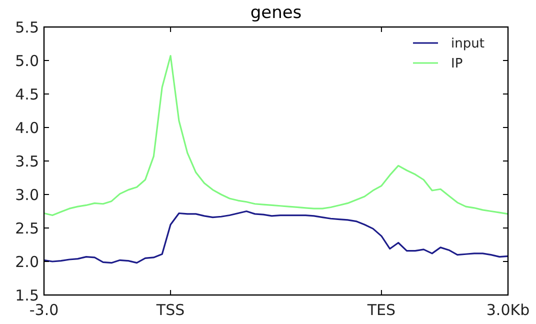  Describe the element at coordinates (276, 237) in the screenshot. I see `line-series` at that location.